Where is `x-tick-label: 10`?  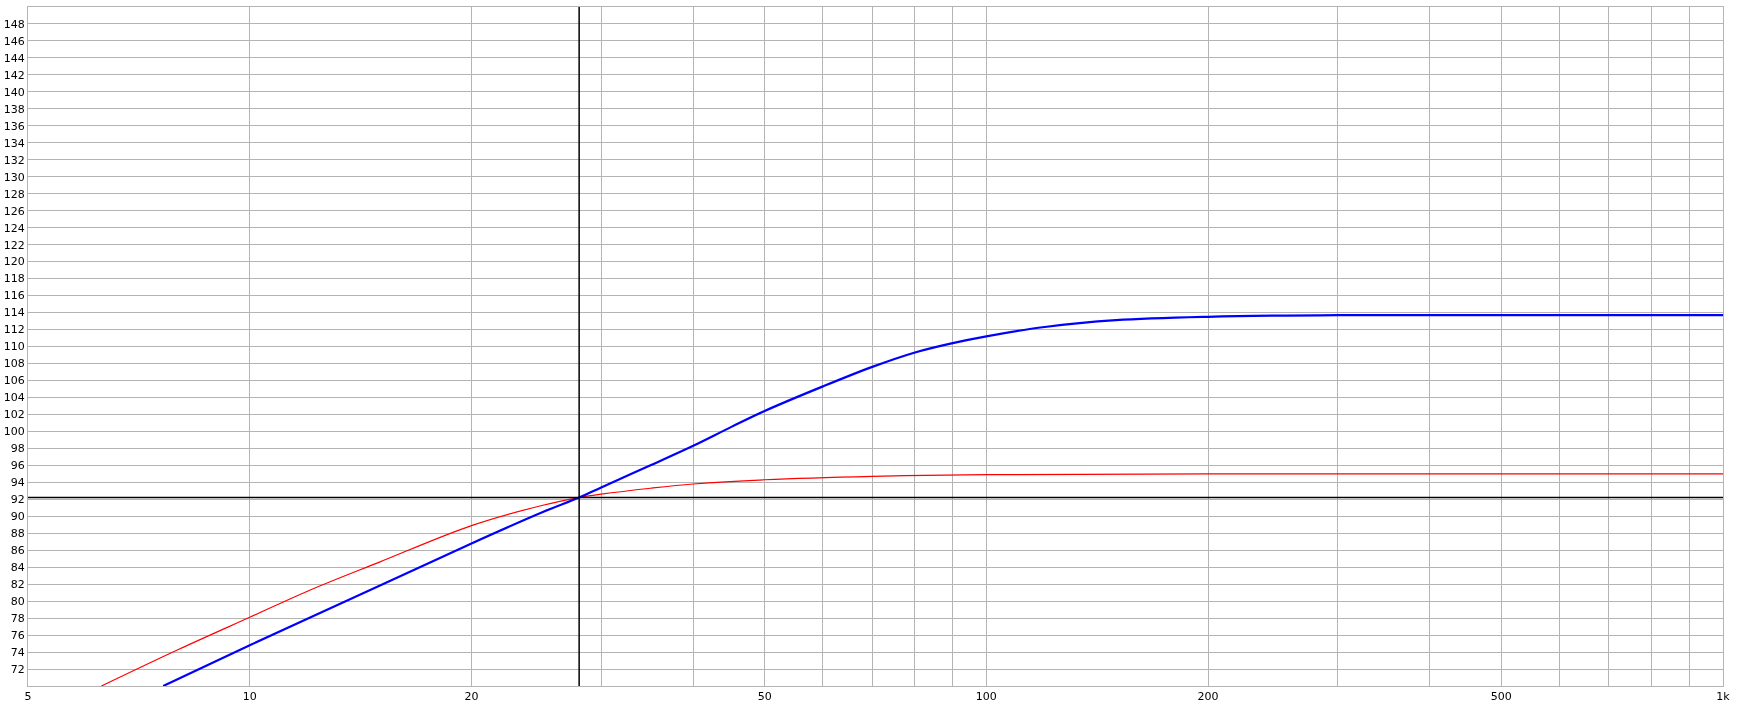
x-tick-label: 10 is located at coordinates (249, 697).